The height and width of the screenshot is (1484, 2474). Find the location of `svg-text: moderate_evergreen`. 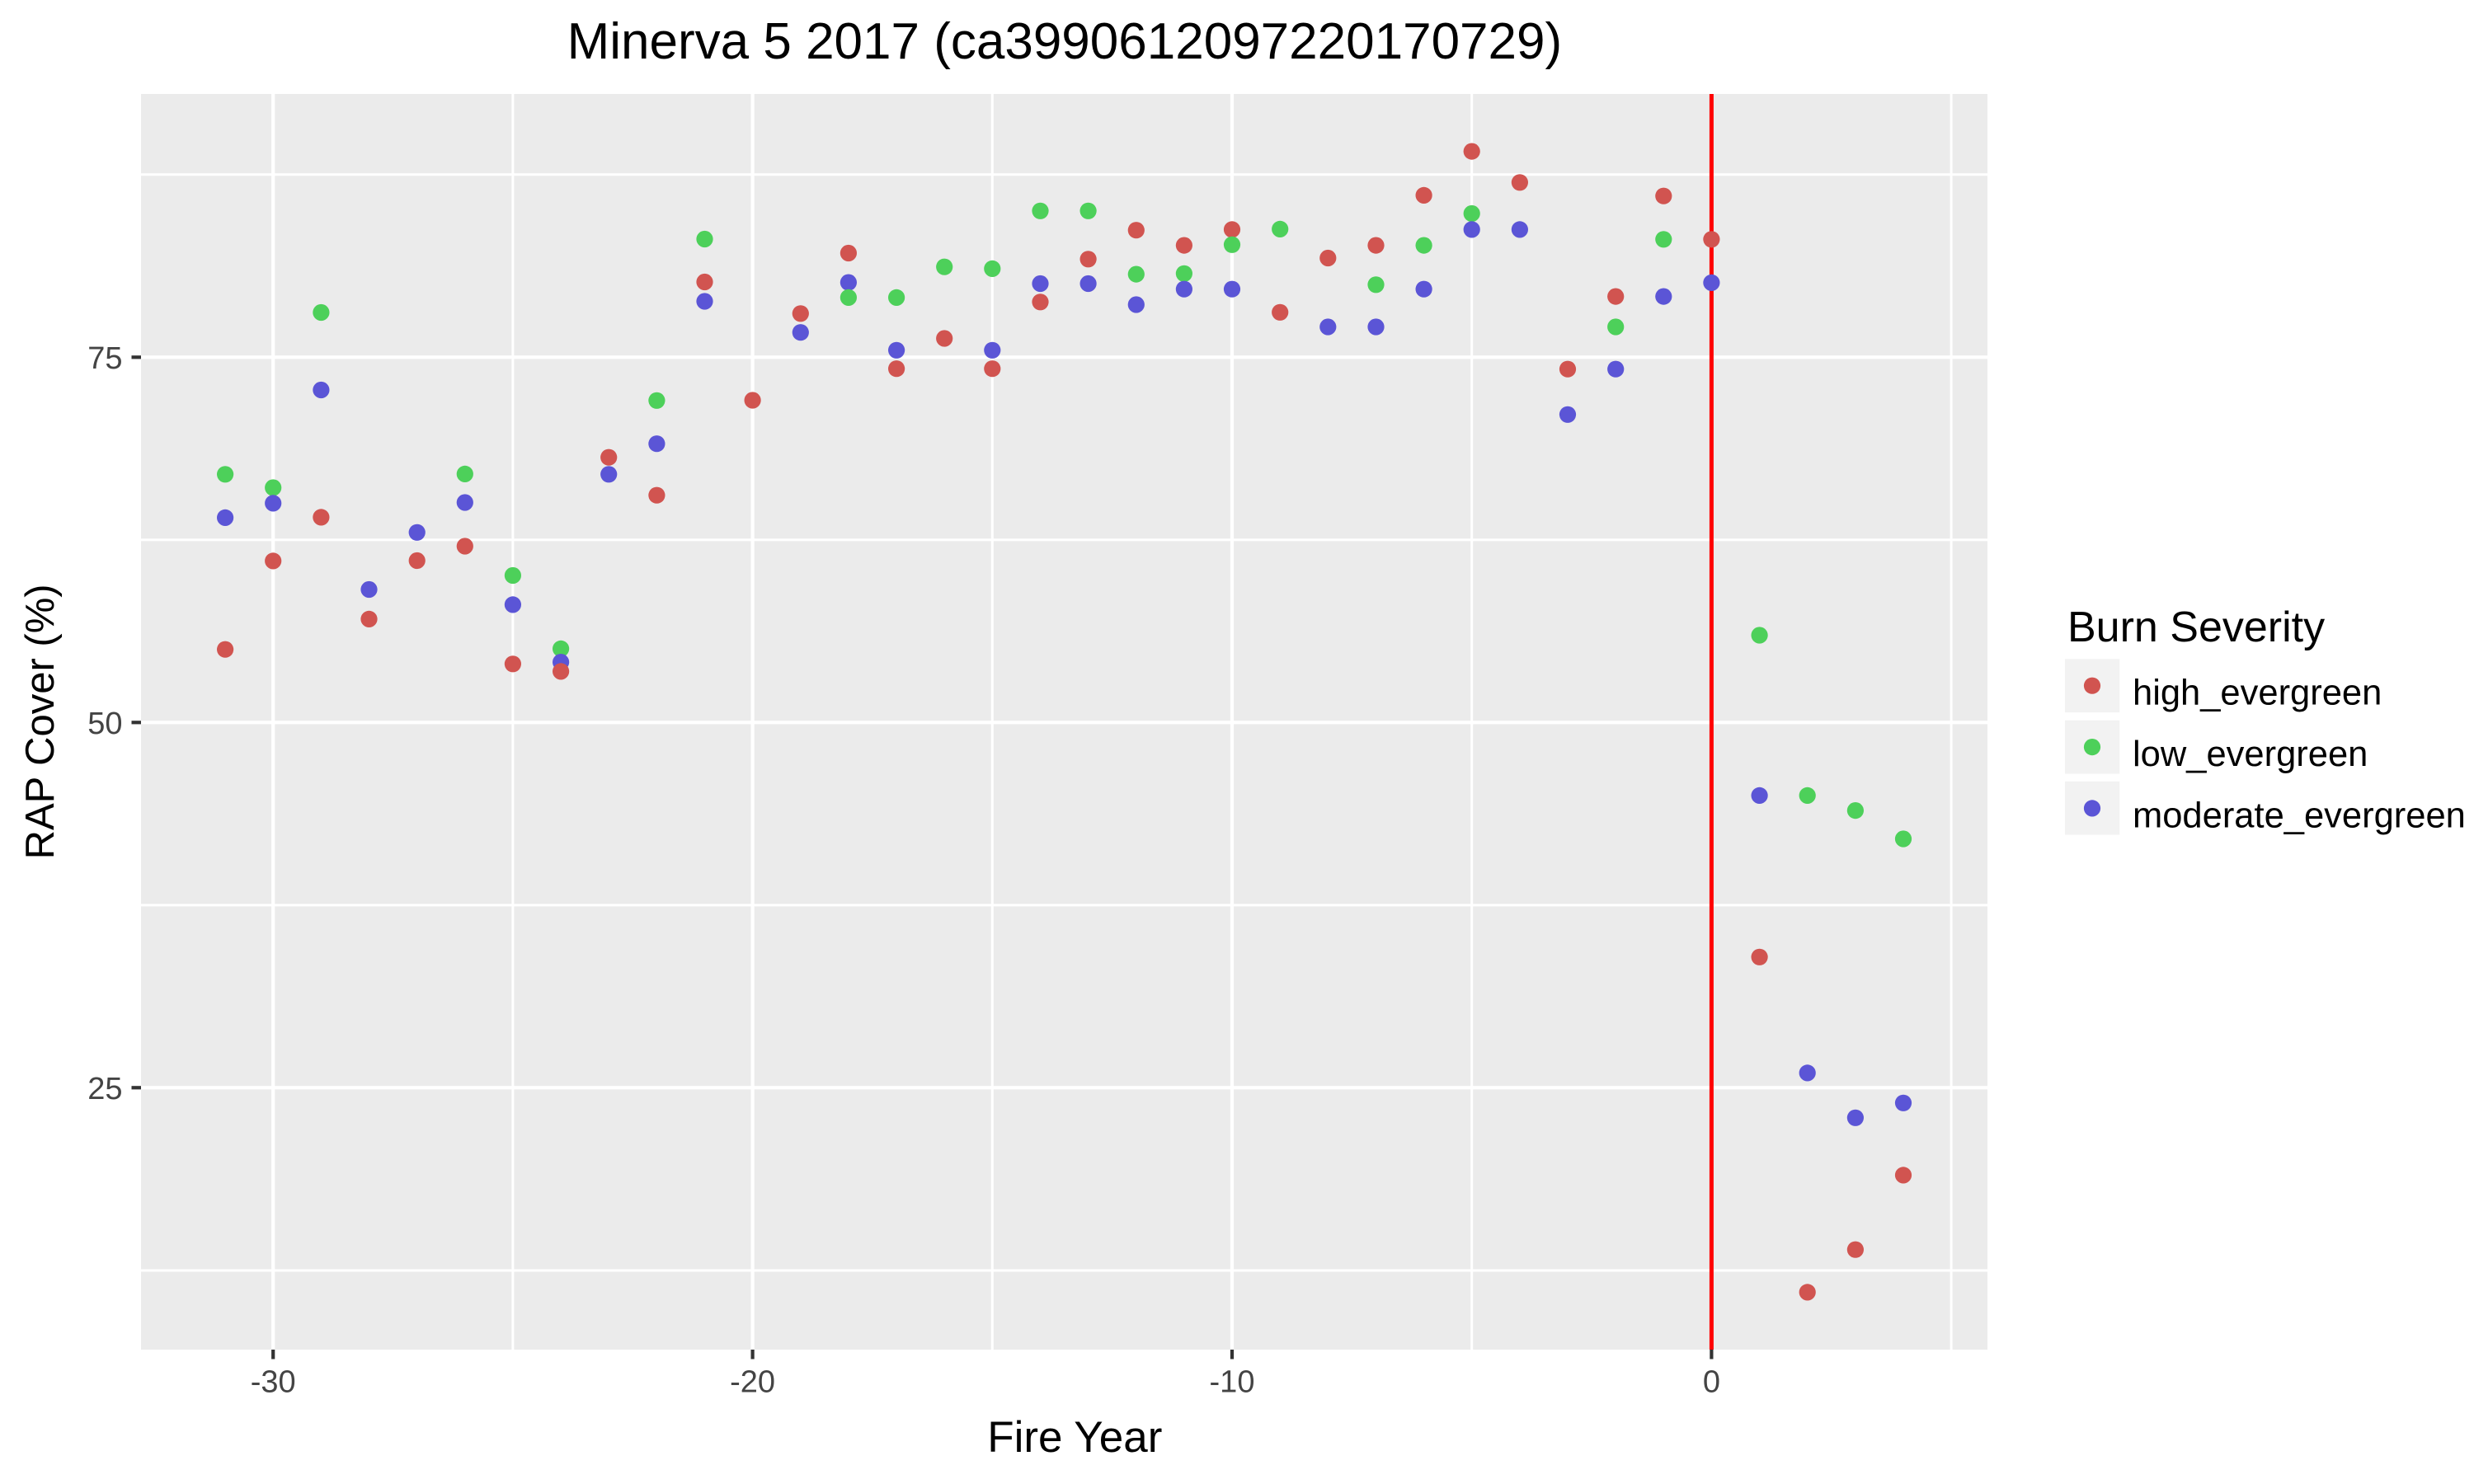

svg-text: moderate_evergreen is located at coordinates (2299, 815).